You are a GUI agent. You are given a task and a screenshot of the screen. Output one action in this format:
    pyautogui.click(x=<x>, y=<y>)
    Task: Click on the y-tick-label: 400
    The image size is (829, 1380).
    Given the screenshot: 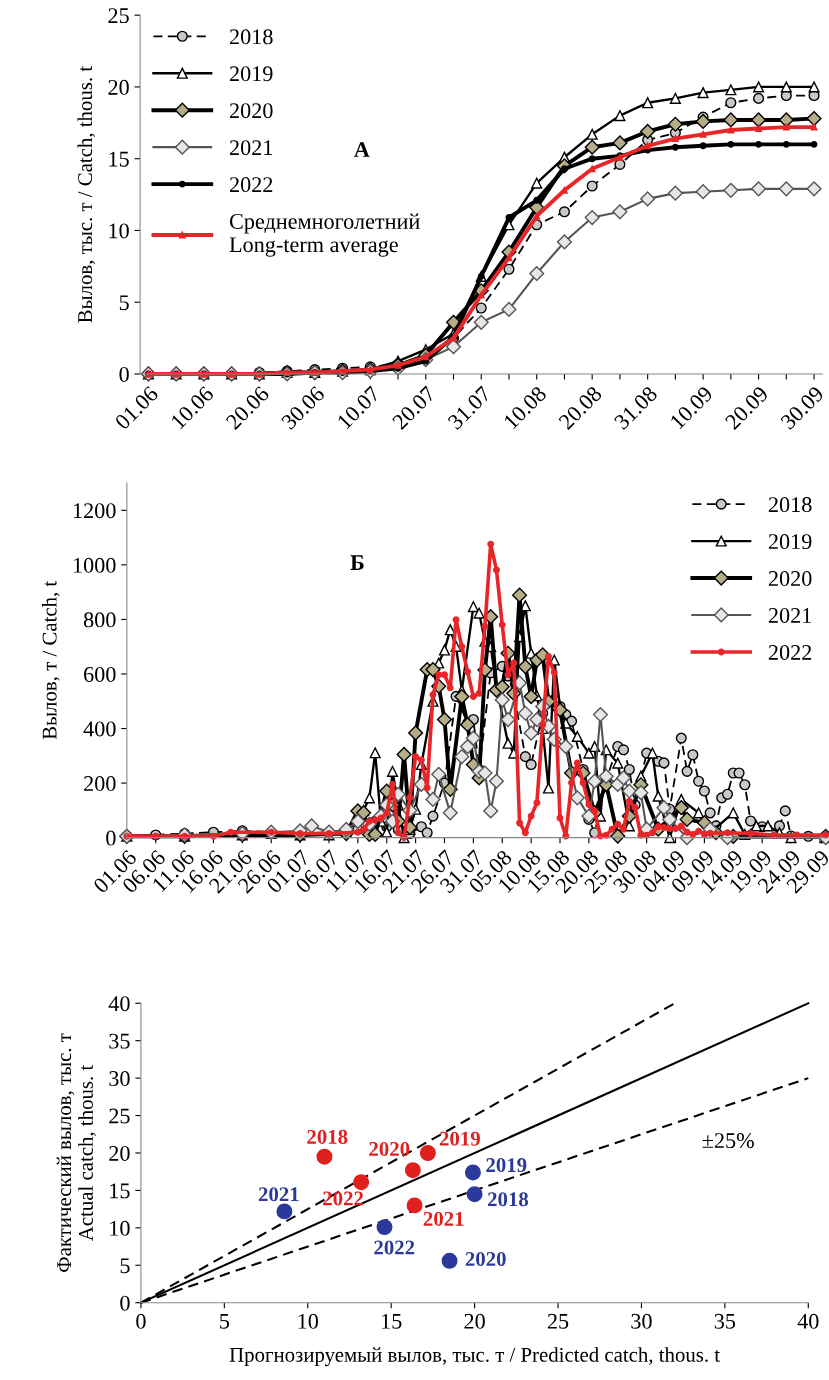 What is the action you would take?
    pyautogui.click(x=99, y=729)
    